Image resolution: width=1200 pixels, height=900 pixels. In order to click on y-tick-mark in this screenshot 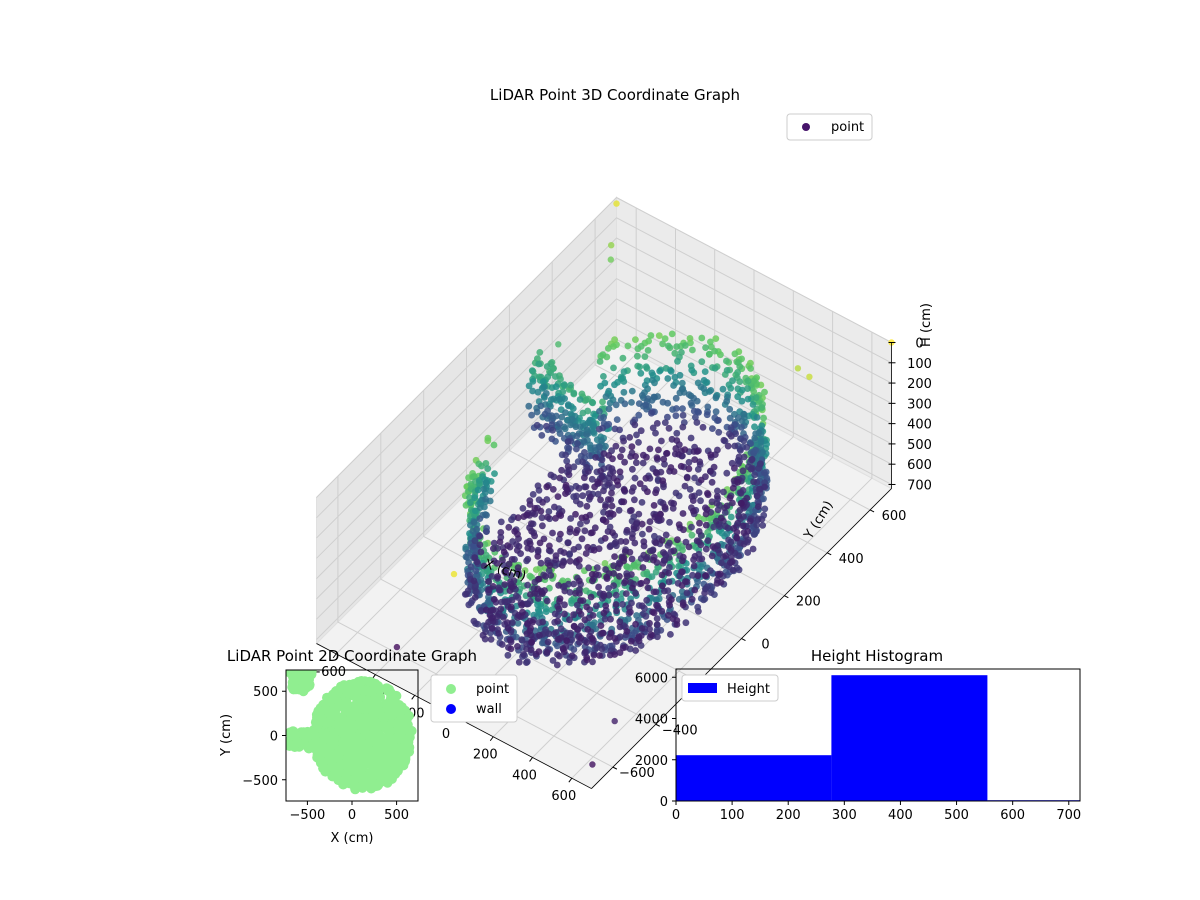, I will do `click(743, 639)`.